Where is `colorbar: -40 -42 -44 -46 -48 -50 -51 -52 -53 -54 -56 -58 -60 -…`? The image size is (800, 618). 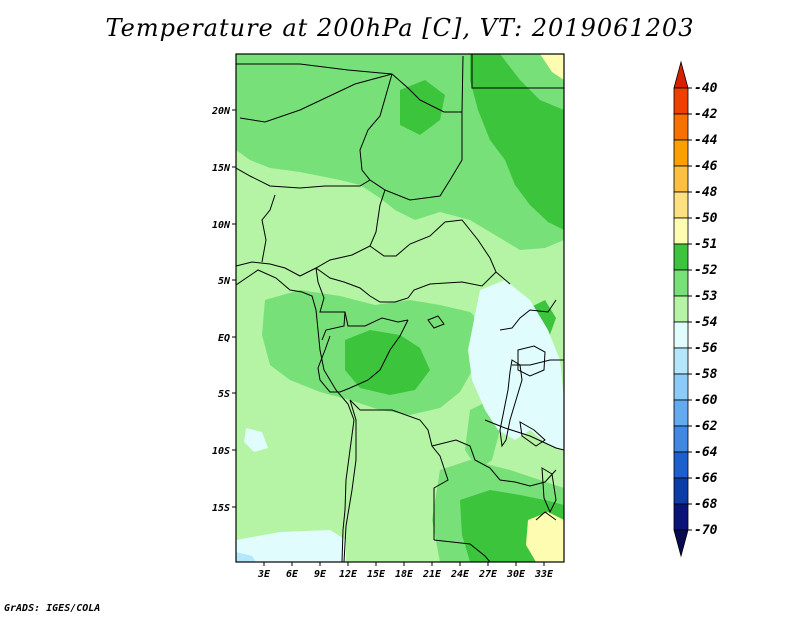 colorbar: -40 -42 -44 -46 -48 -50 -51 -52 -53 -54 -56 -58 -60 -… is located at coordinates (695, 309).